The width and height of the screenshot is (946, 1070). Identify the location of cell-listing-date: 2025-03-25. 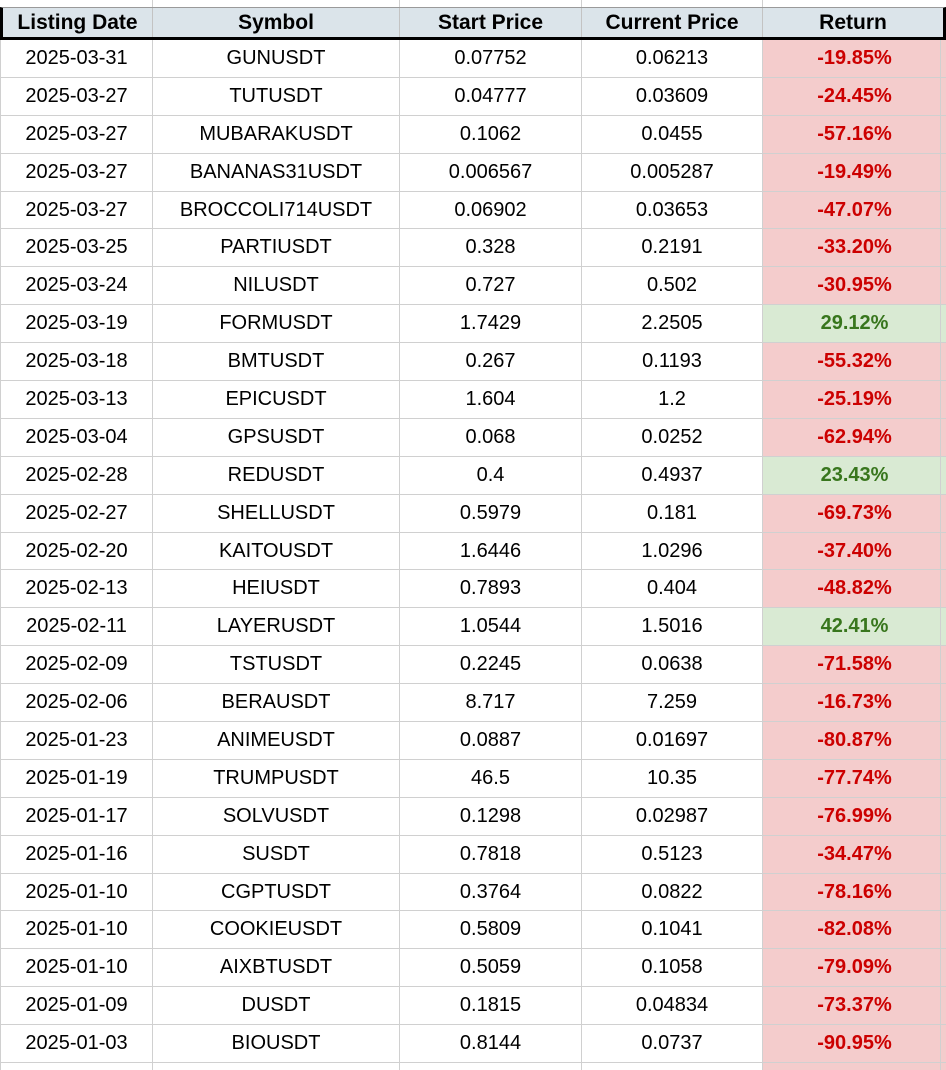
(76, 248).